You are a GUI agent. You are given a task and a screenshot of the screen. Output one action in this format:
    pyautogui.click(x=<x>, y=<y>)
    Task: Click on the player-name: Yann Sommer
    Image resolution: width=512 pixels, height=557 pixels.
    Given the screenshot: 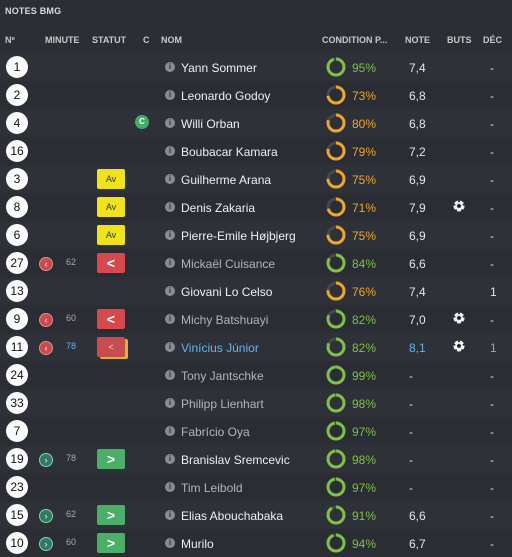 What is the action you would take?
    pyautogui.click(x=219, y=68)
    